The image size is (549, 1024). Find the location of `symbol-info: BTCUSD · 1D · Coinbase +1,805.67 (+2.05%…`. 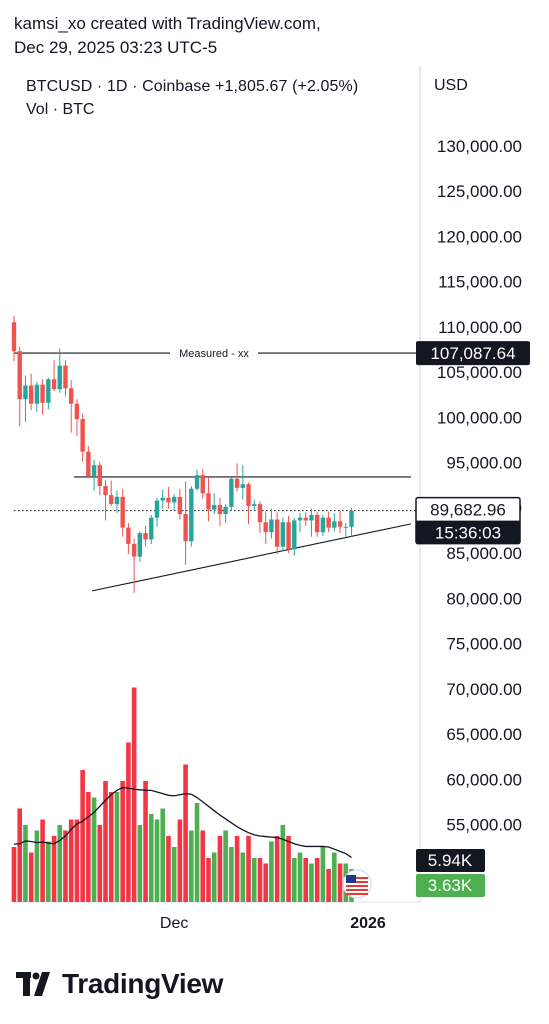

symbol-info: BTCUSD · 1D · Coinbase +1,805.67 (+2.05%… is located at coordinates (192, 86).